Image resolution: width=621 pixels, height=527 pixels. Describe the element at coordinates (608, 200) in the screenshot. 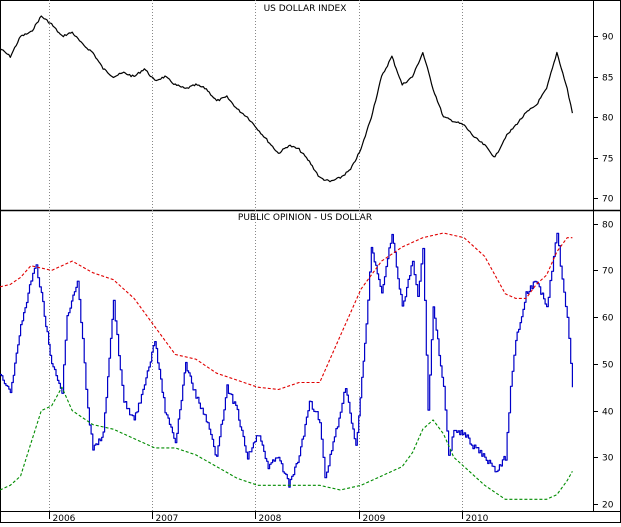

I see `usd-index-y-tick-label-70: 70` at that location.